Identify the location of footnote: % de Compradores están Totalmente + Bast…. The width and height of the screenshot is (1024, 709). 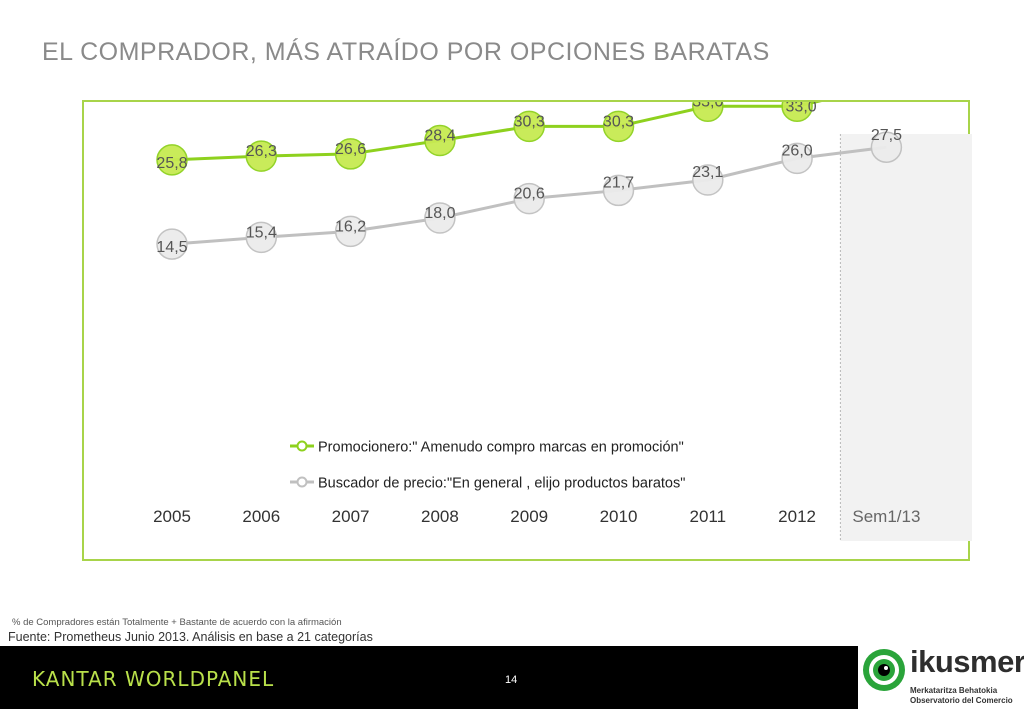
(177, 622).